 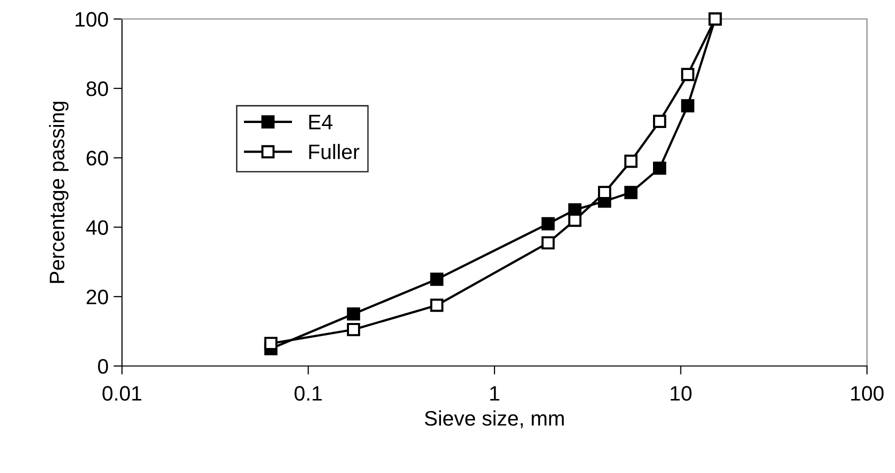 I want to click on x-tick-label: 100, so click(x=867, y=393).